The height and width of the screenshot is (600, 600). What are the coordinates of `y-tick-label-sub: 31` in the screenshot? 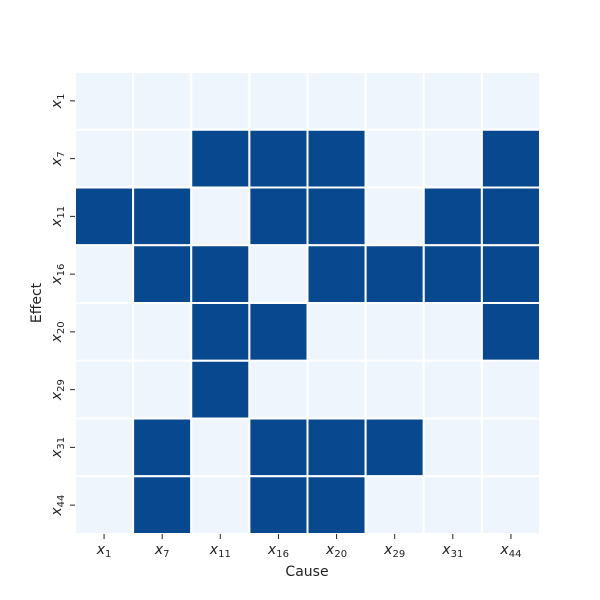 It's located at (61, 443).